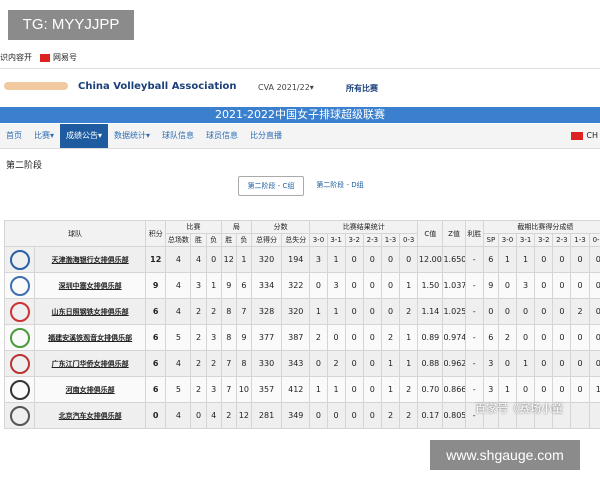 This screenshot has height=480, width=600. What do you see at coordinates (90, 337) in the screenshot?
I see `team-name: 福建安溪铁观音女排俱乐部` at bounding box center [90, 337].